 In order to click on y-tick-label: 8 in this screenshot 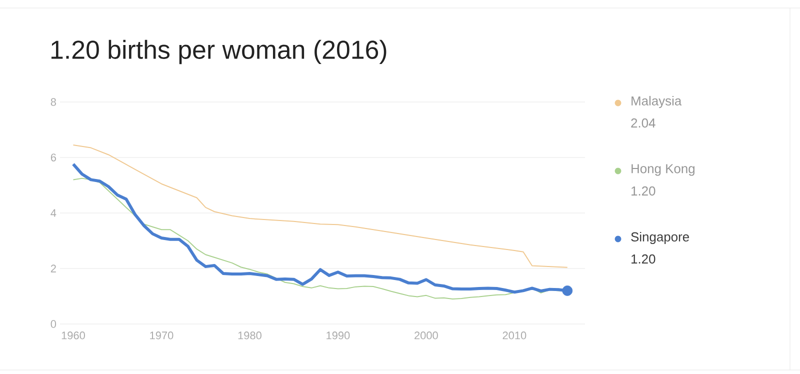, I will do `click(53, 102)`.